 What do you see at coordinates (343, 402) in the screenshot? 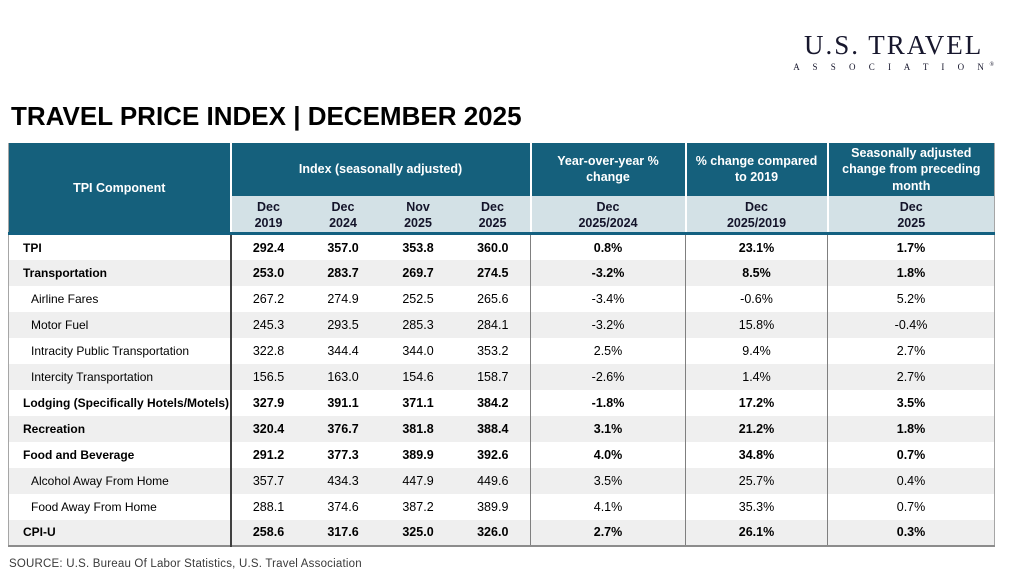
I see `cell-value: 391.1` at bounding box center [343, 402].